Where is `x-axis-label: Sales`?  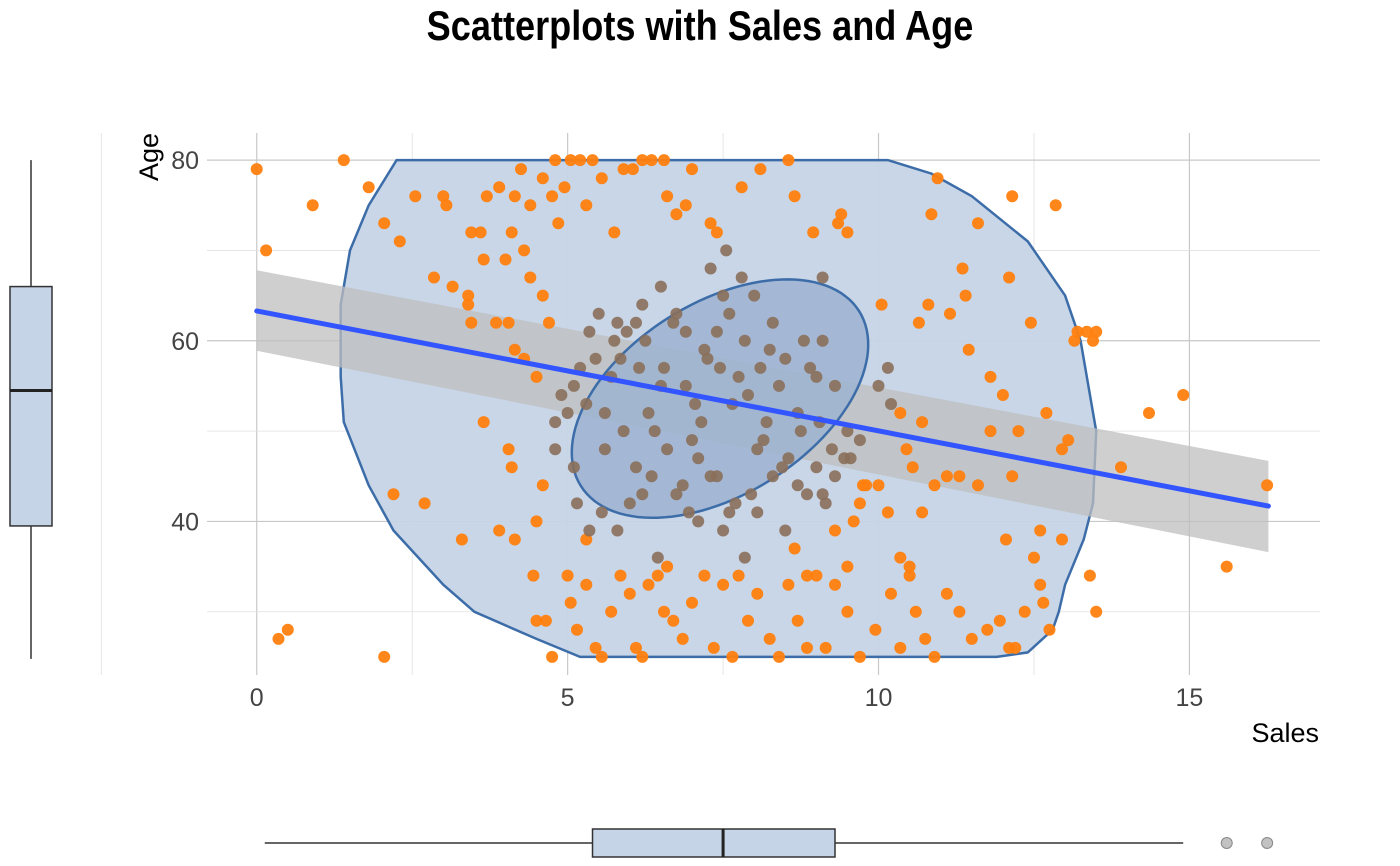 x-axis-label: Sales is located at coordinates (1285, 733).